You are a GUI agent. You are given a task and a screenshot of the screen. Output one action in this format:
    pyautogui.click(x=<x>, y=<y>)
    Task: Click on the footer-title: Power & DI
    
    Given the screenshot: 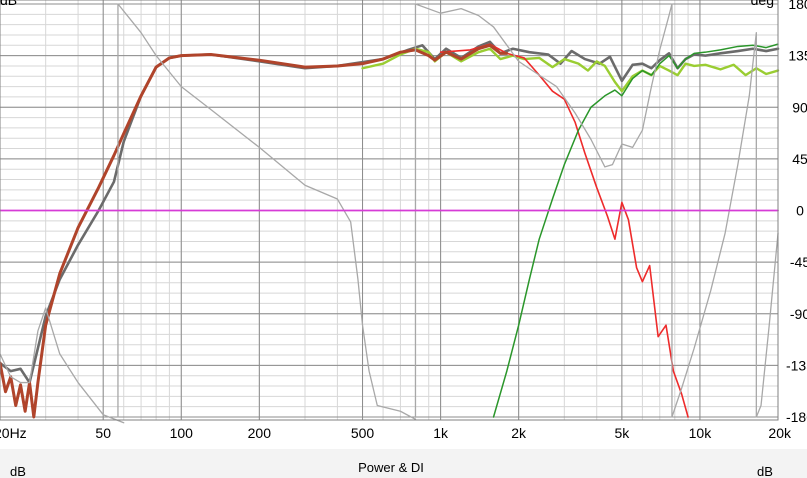 What is the action you would take?
    pyautogui.click(x=391, y=467)
    